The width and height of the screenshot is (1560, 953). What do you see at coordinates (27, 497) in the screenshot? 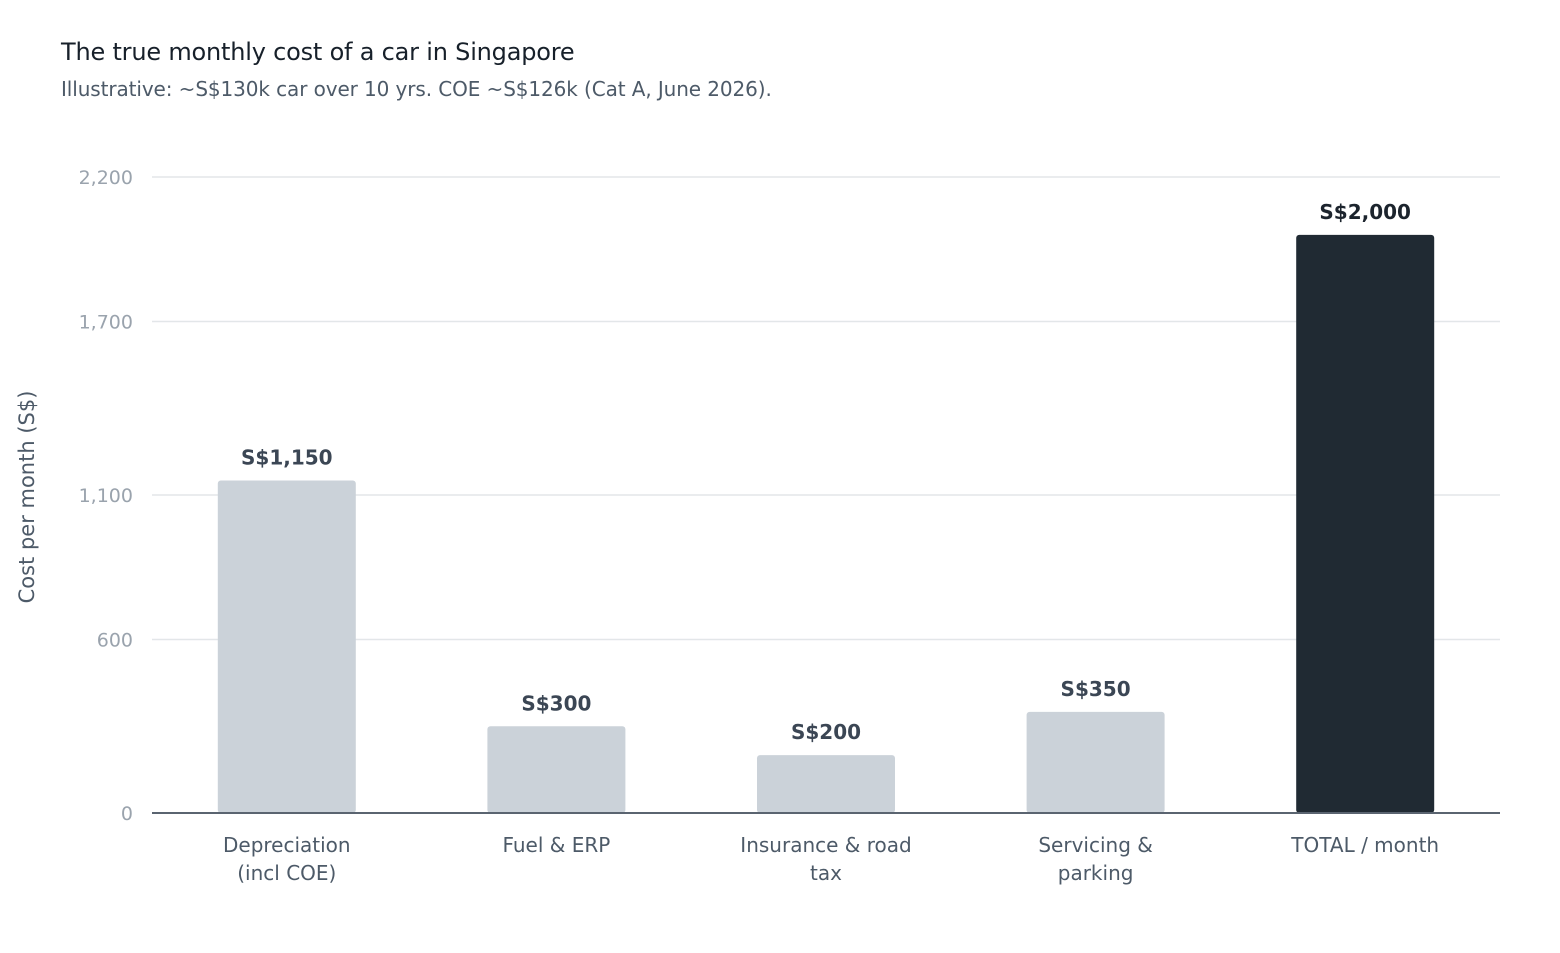
I see `y-axis-title: Cost per month (S$)` at bounding box center [27, 497].